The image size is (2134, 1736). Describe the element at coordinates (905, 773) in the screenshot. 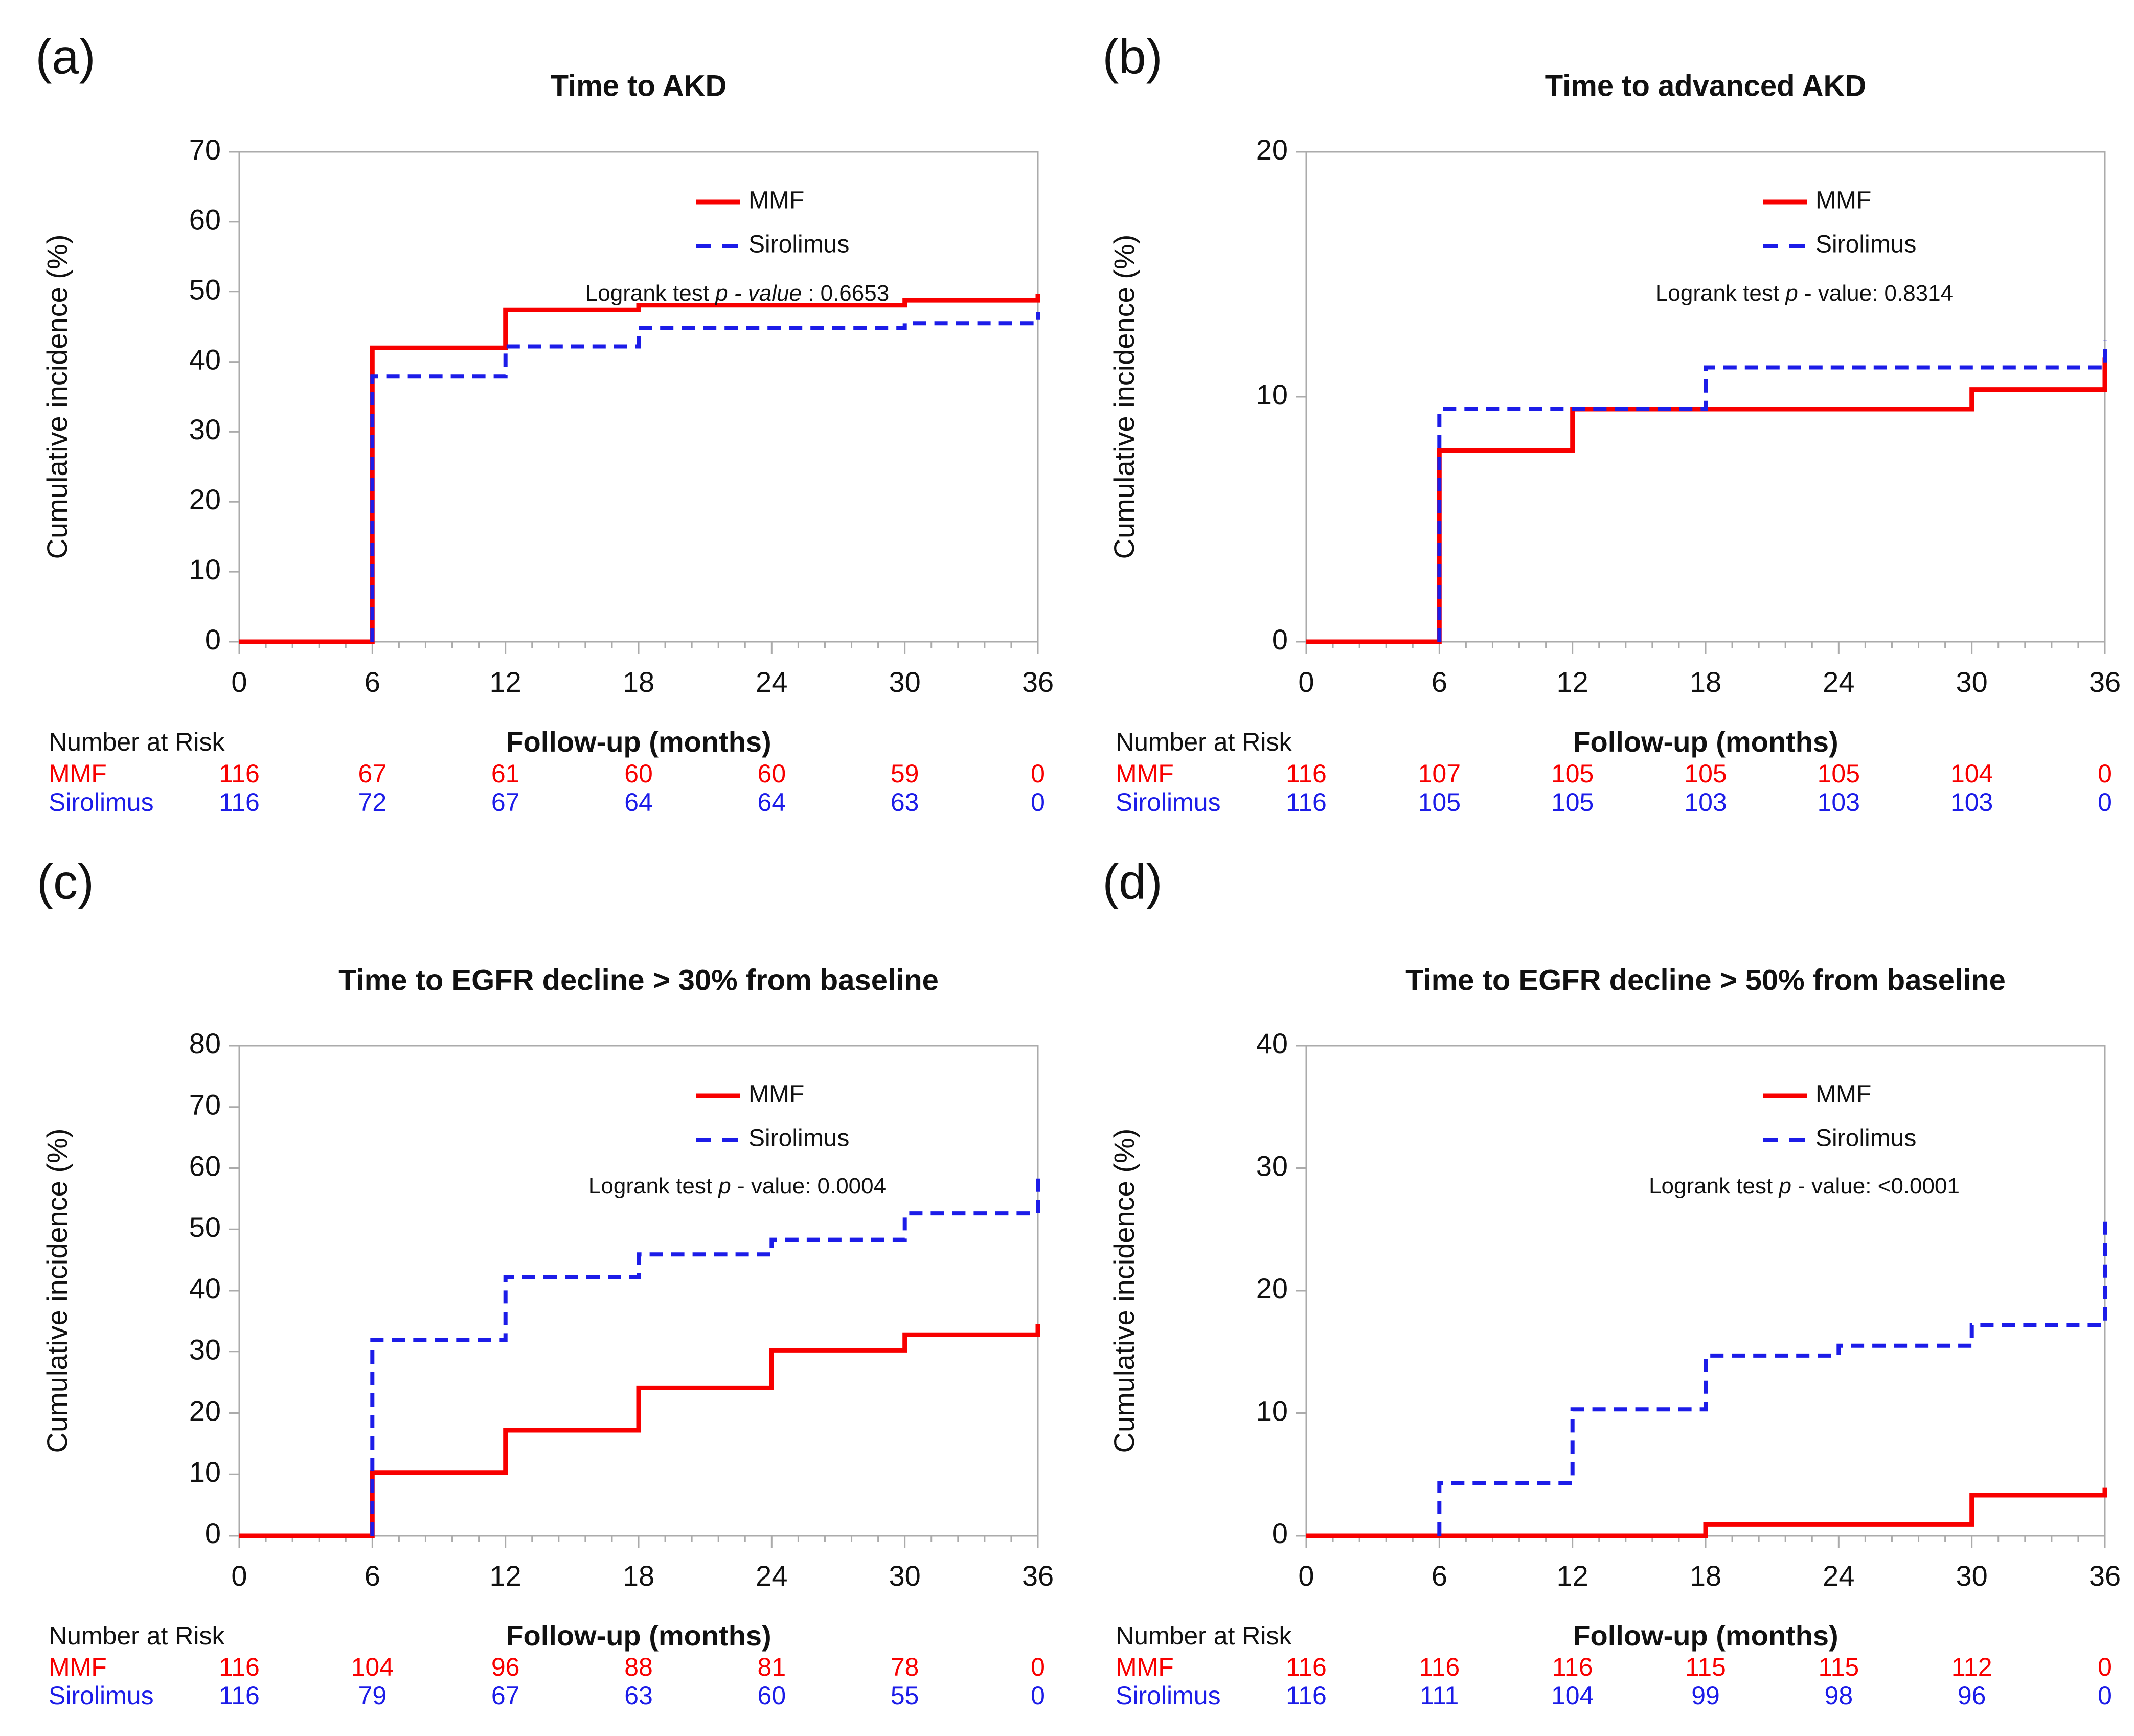

I see `risk-value: 59` at that location.